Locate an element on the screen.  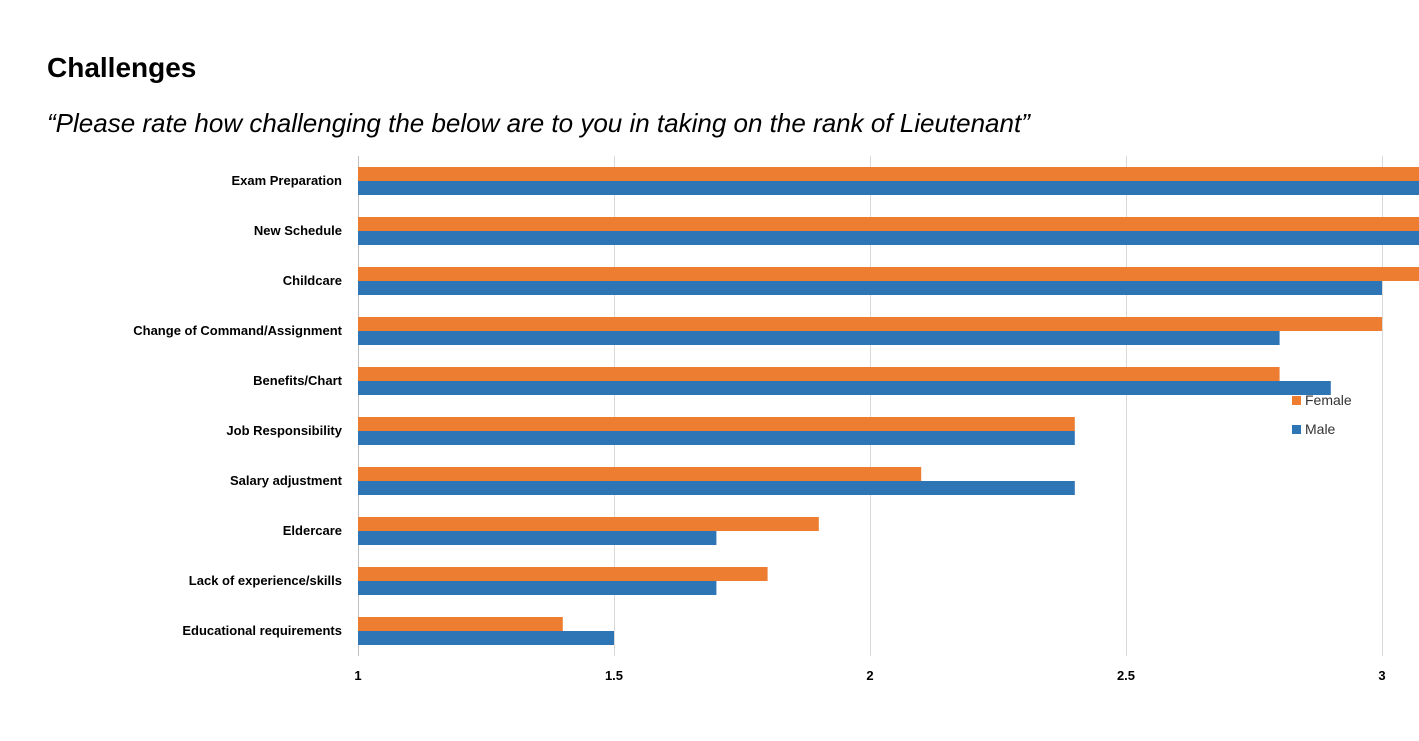
category-label: Change of Command/Assignment is located at coordinates (237, 330).